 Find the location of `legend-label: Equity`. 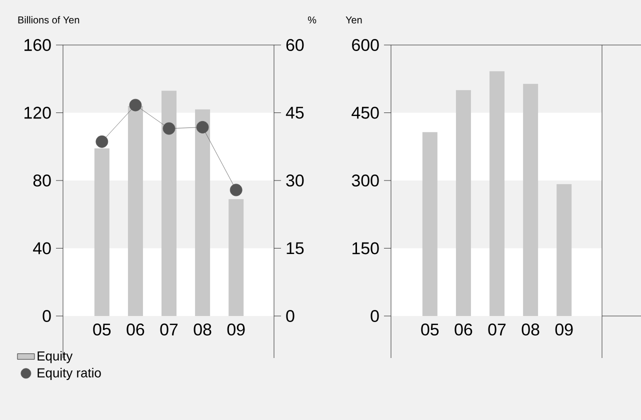

legend-label: Equity is located at coordinates (55, 357).